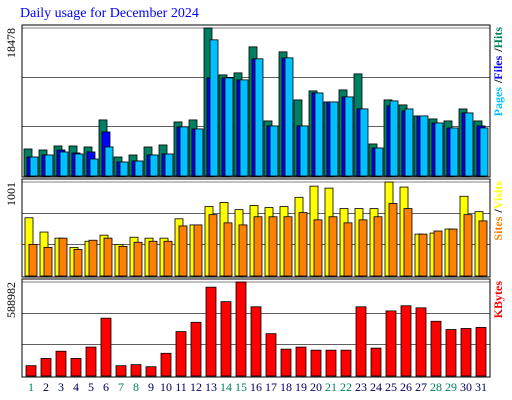  Describe the element at coordinates (11, 300) in the screenshot. I see `y-axis-max-label: 588982` at that location.